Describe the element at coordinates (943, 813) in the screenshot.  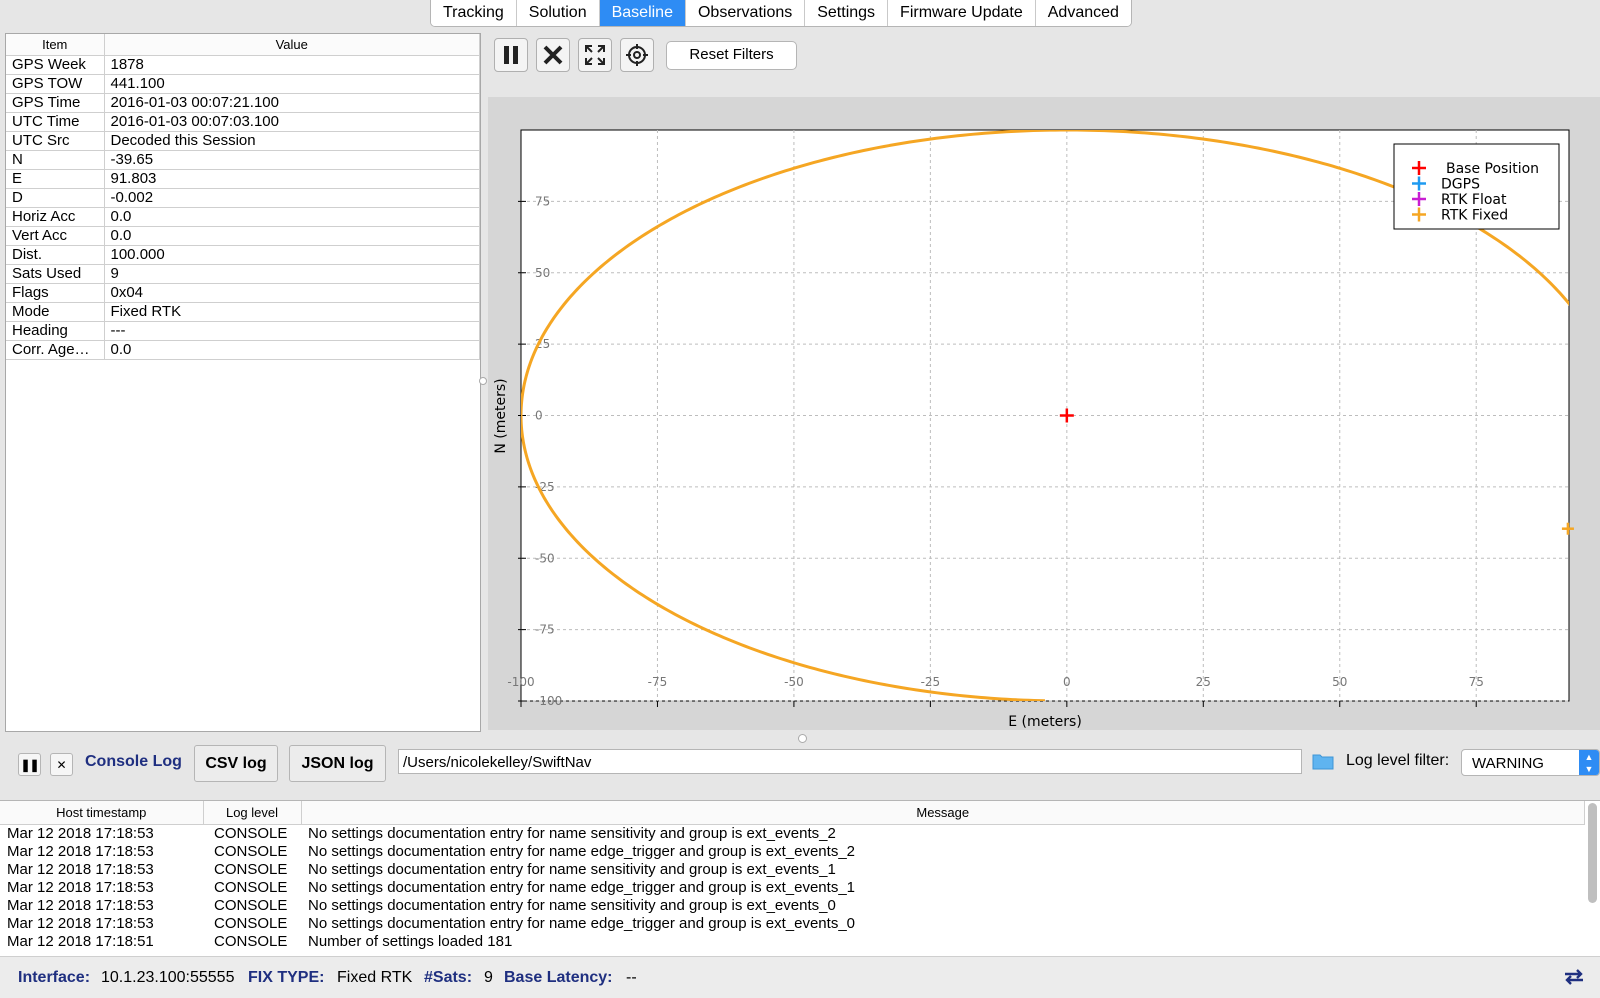
I see `col-header-message: Message` at that location.